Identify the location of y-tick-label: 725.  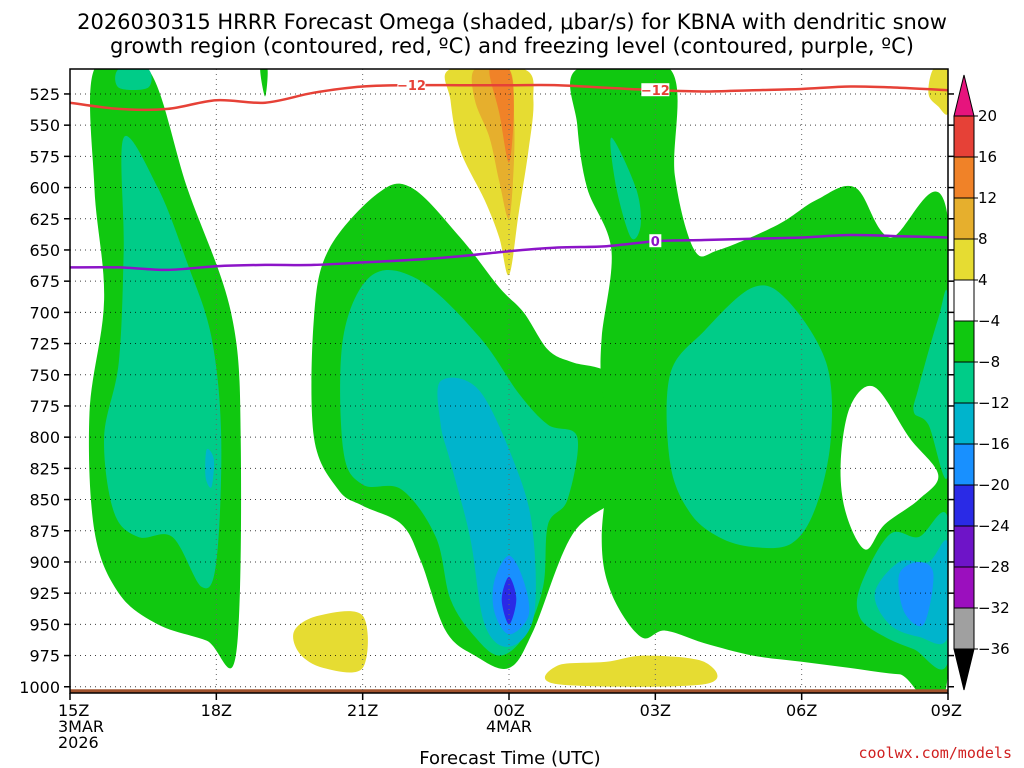
(44, 344).